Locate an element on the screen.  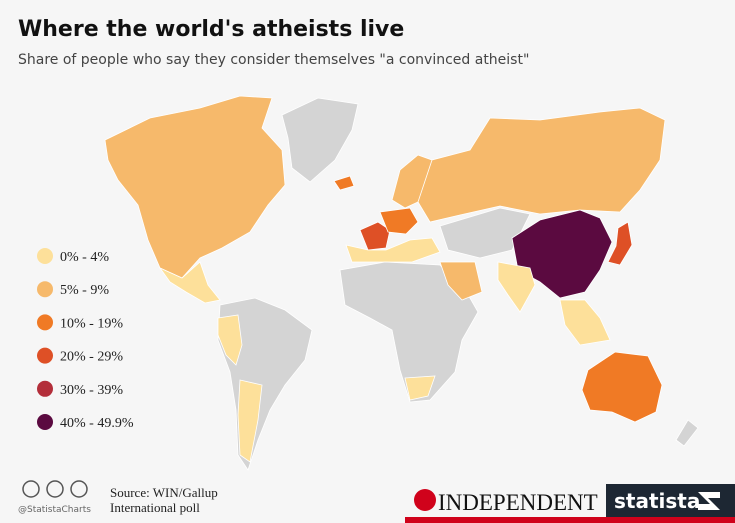
southern-europe is located at coordinates (393, 250).